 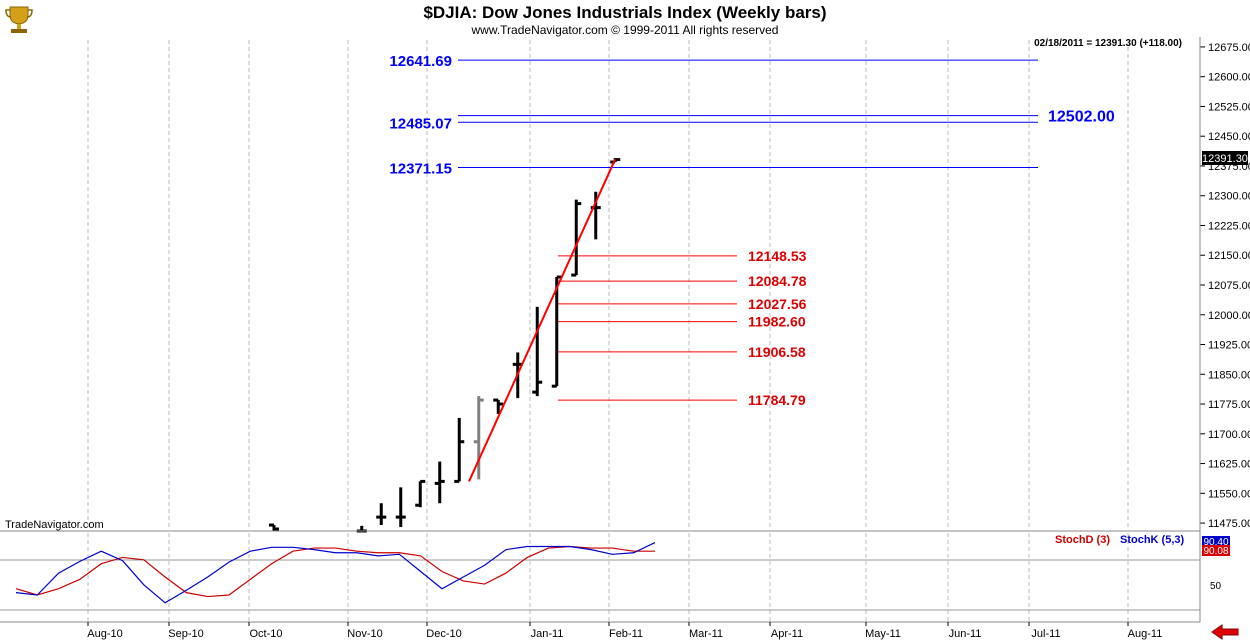 What do you see at coordinates (1229, 286) in the screenshot?
I see `y-tick-label: 12075.00` at bounding box center [1229, 286].